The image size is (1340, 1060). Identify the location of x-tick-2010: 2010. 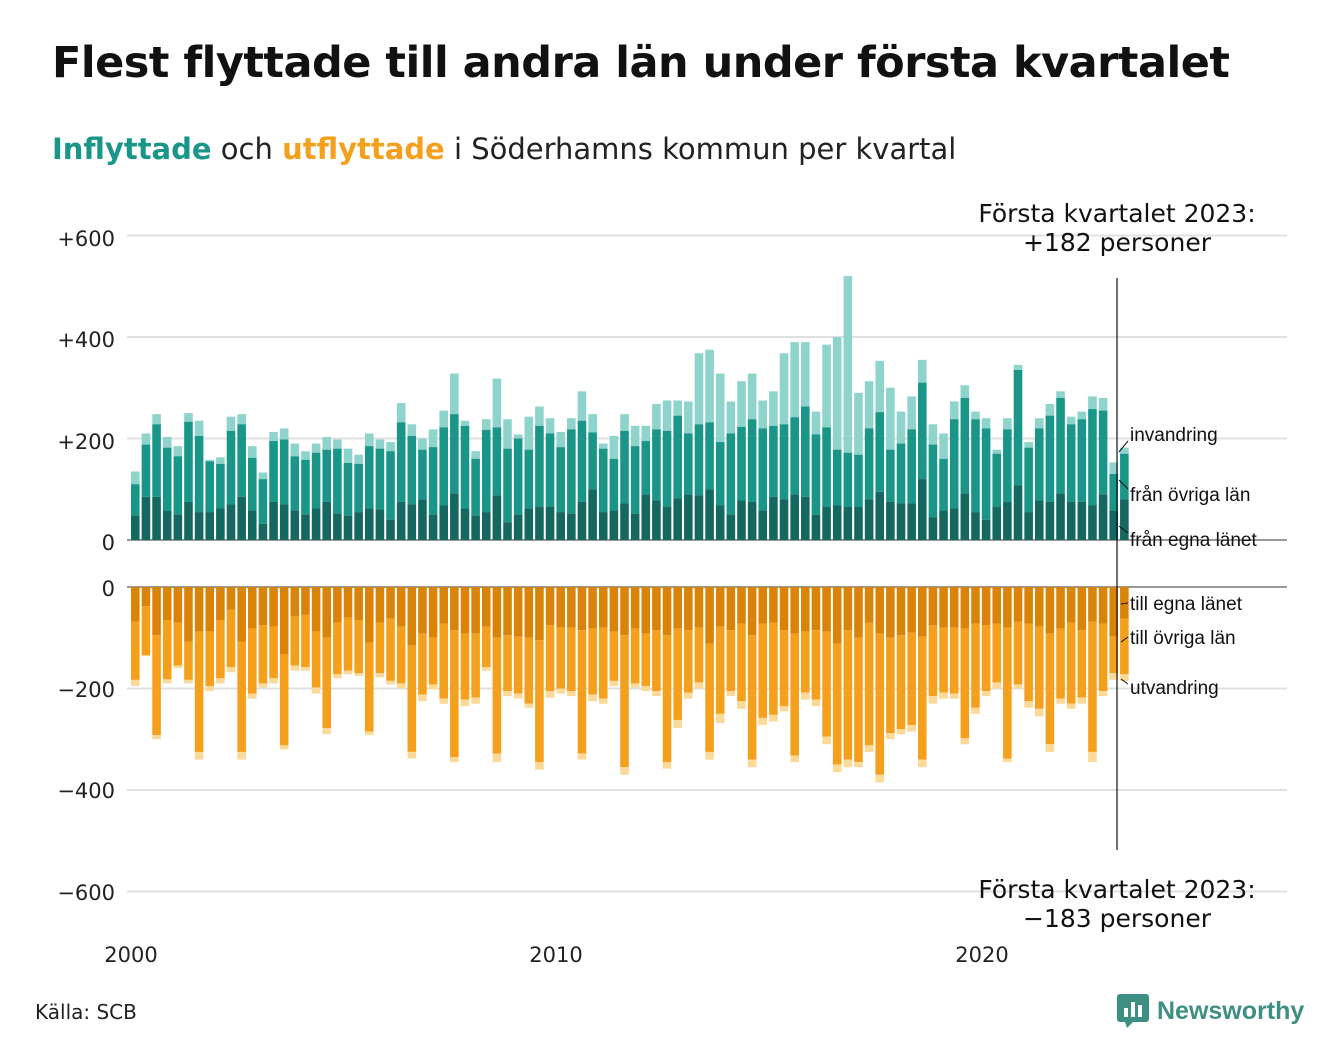
(555, 955).